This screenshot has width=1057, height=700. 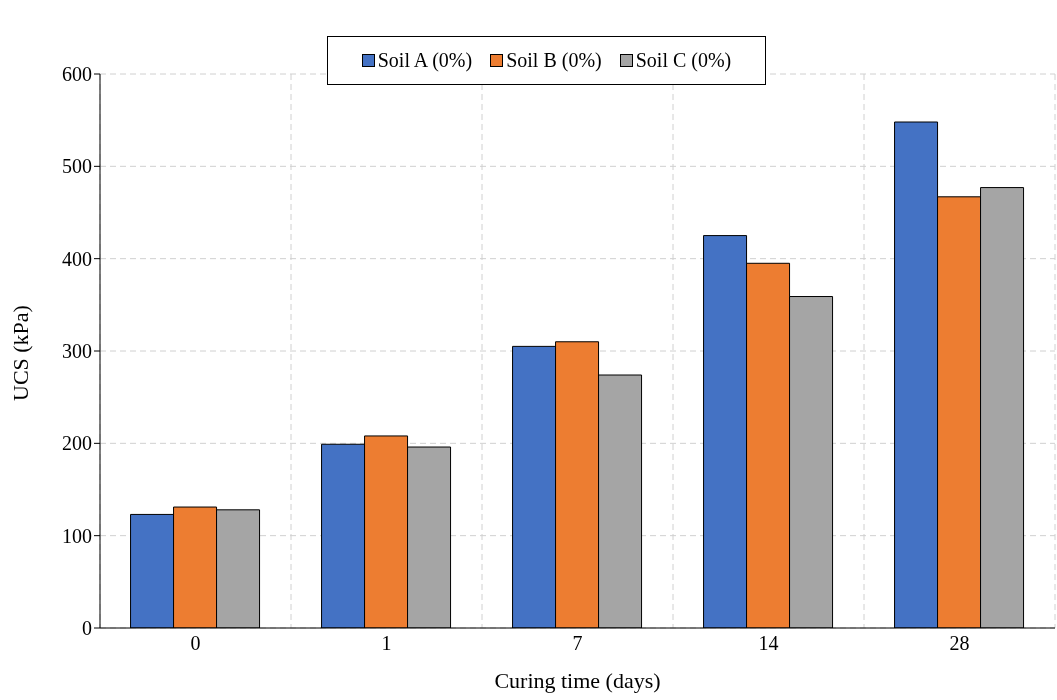 I want to click on x-tick-label: 1, so click(x=386, y=643).